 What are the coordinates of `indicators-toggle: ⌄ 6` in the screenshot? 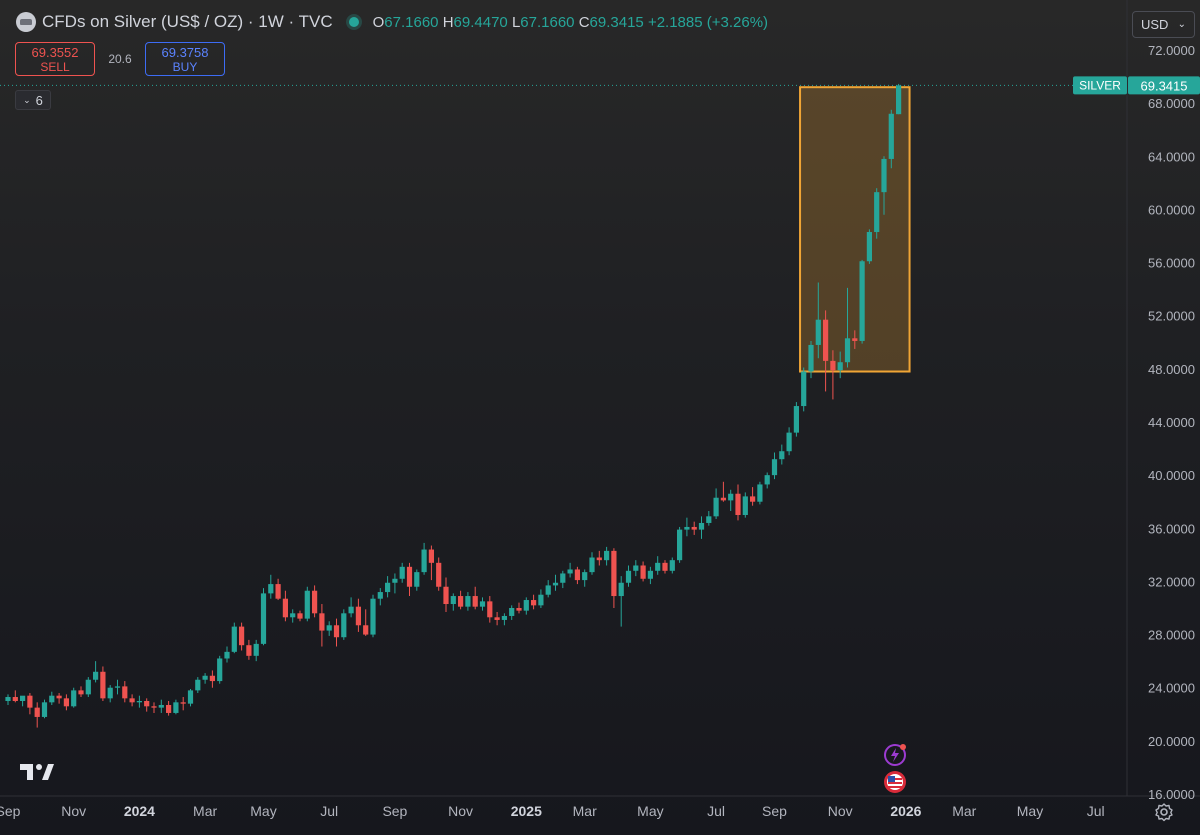 It's located at (33, 100).